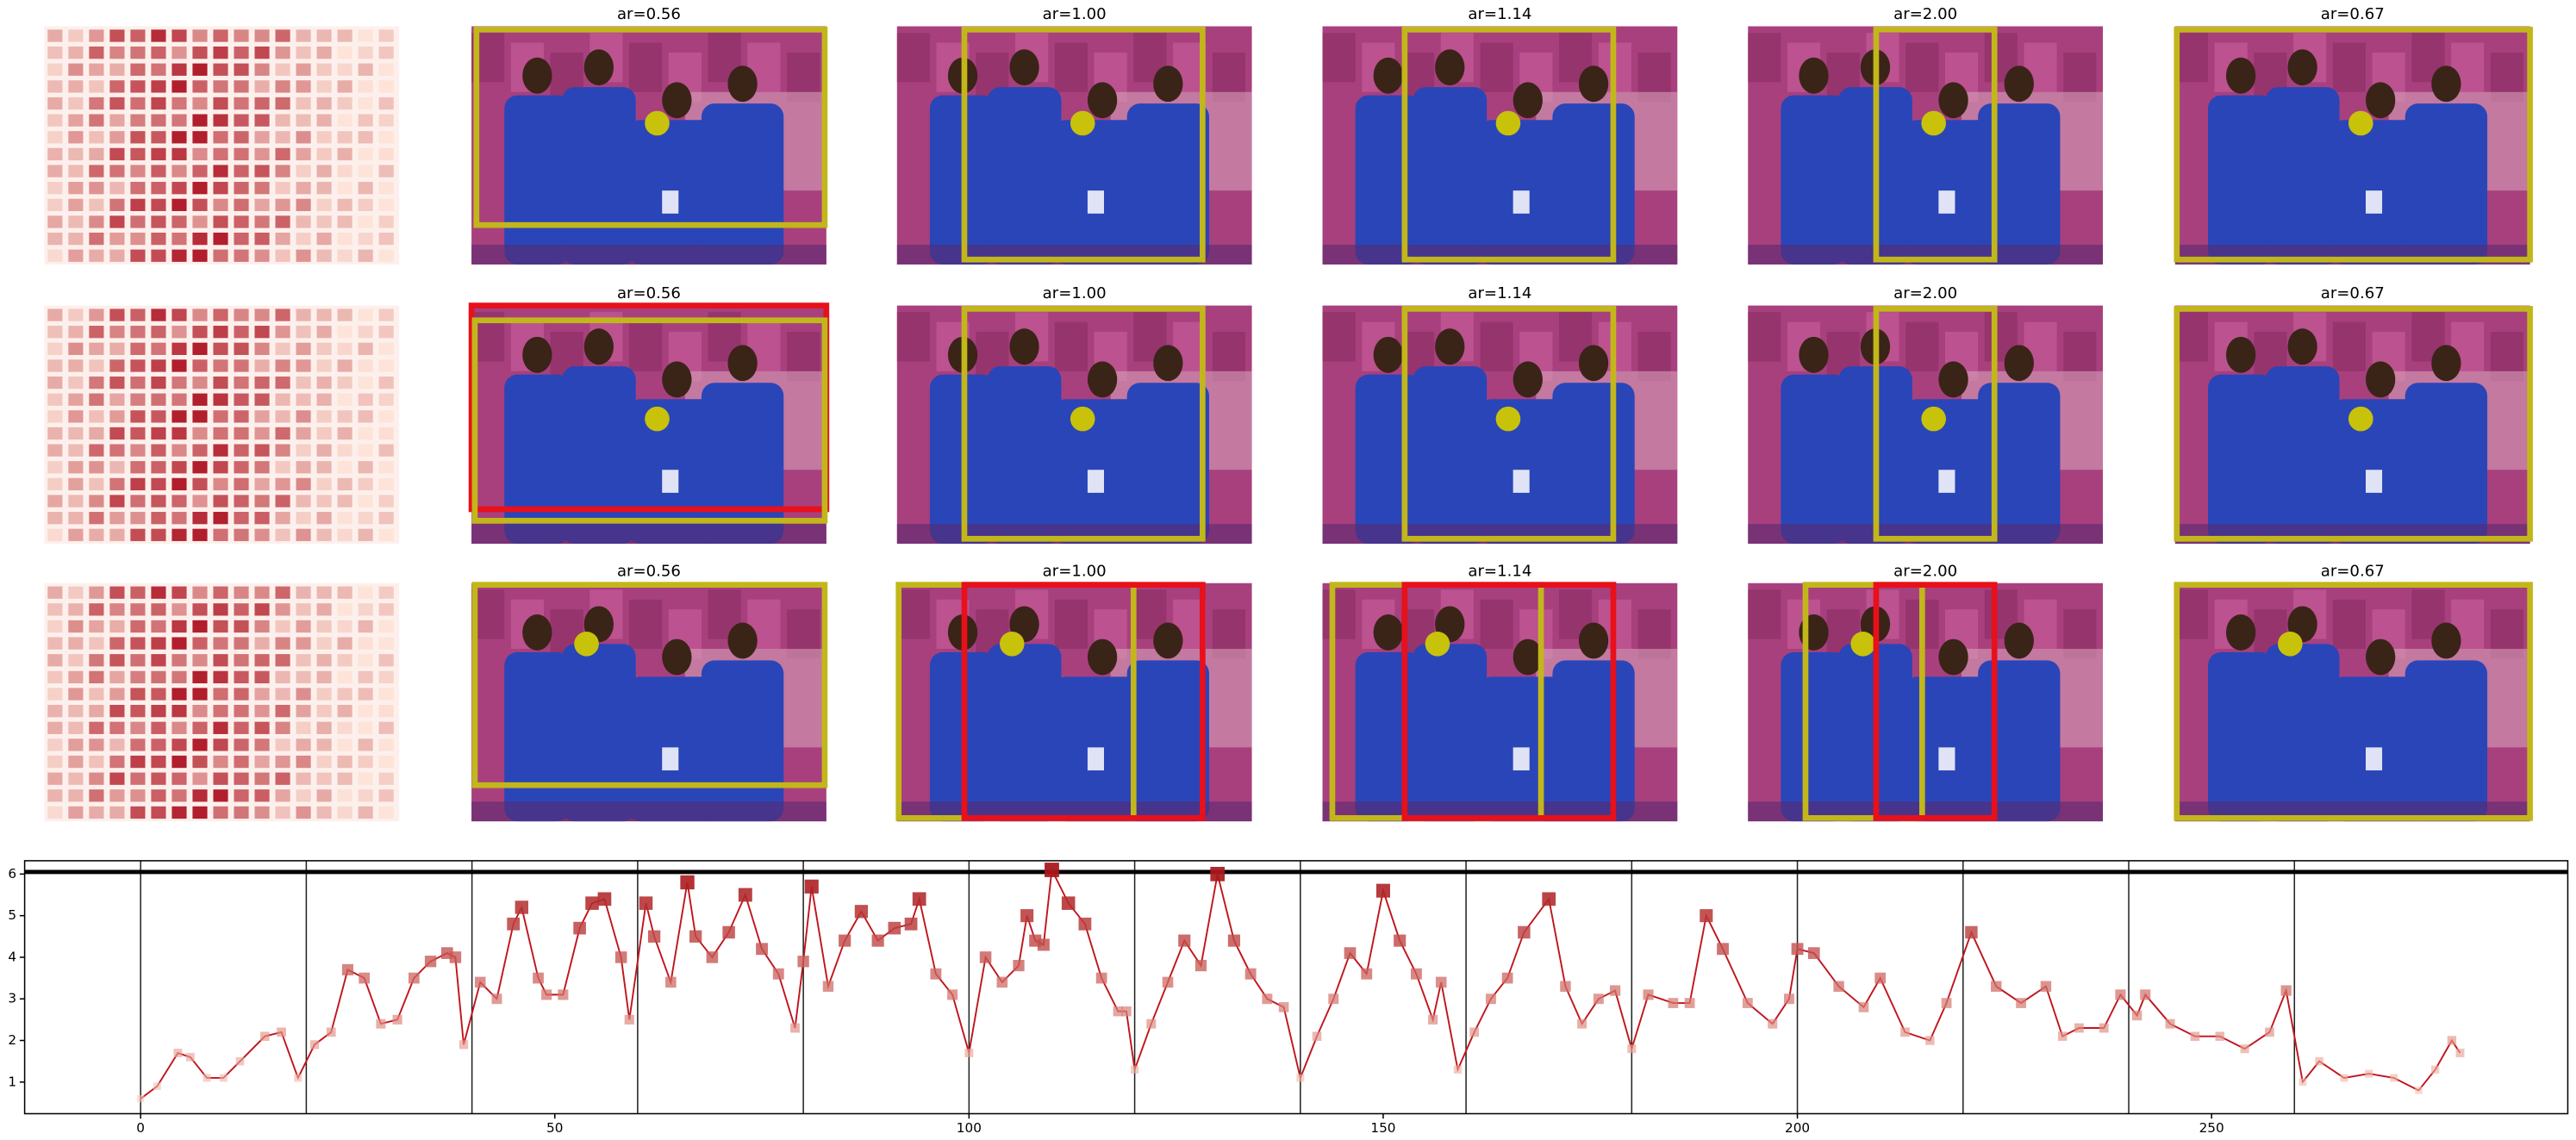 The image size is (2576, 1140). I want to click on x-tick-label: 100, so click(969, 1128).